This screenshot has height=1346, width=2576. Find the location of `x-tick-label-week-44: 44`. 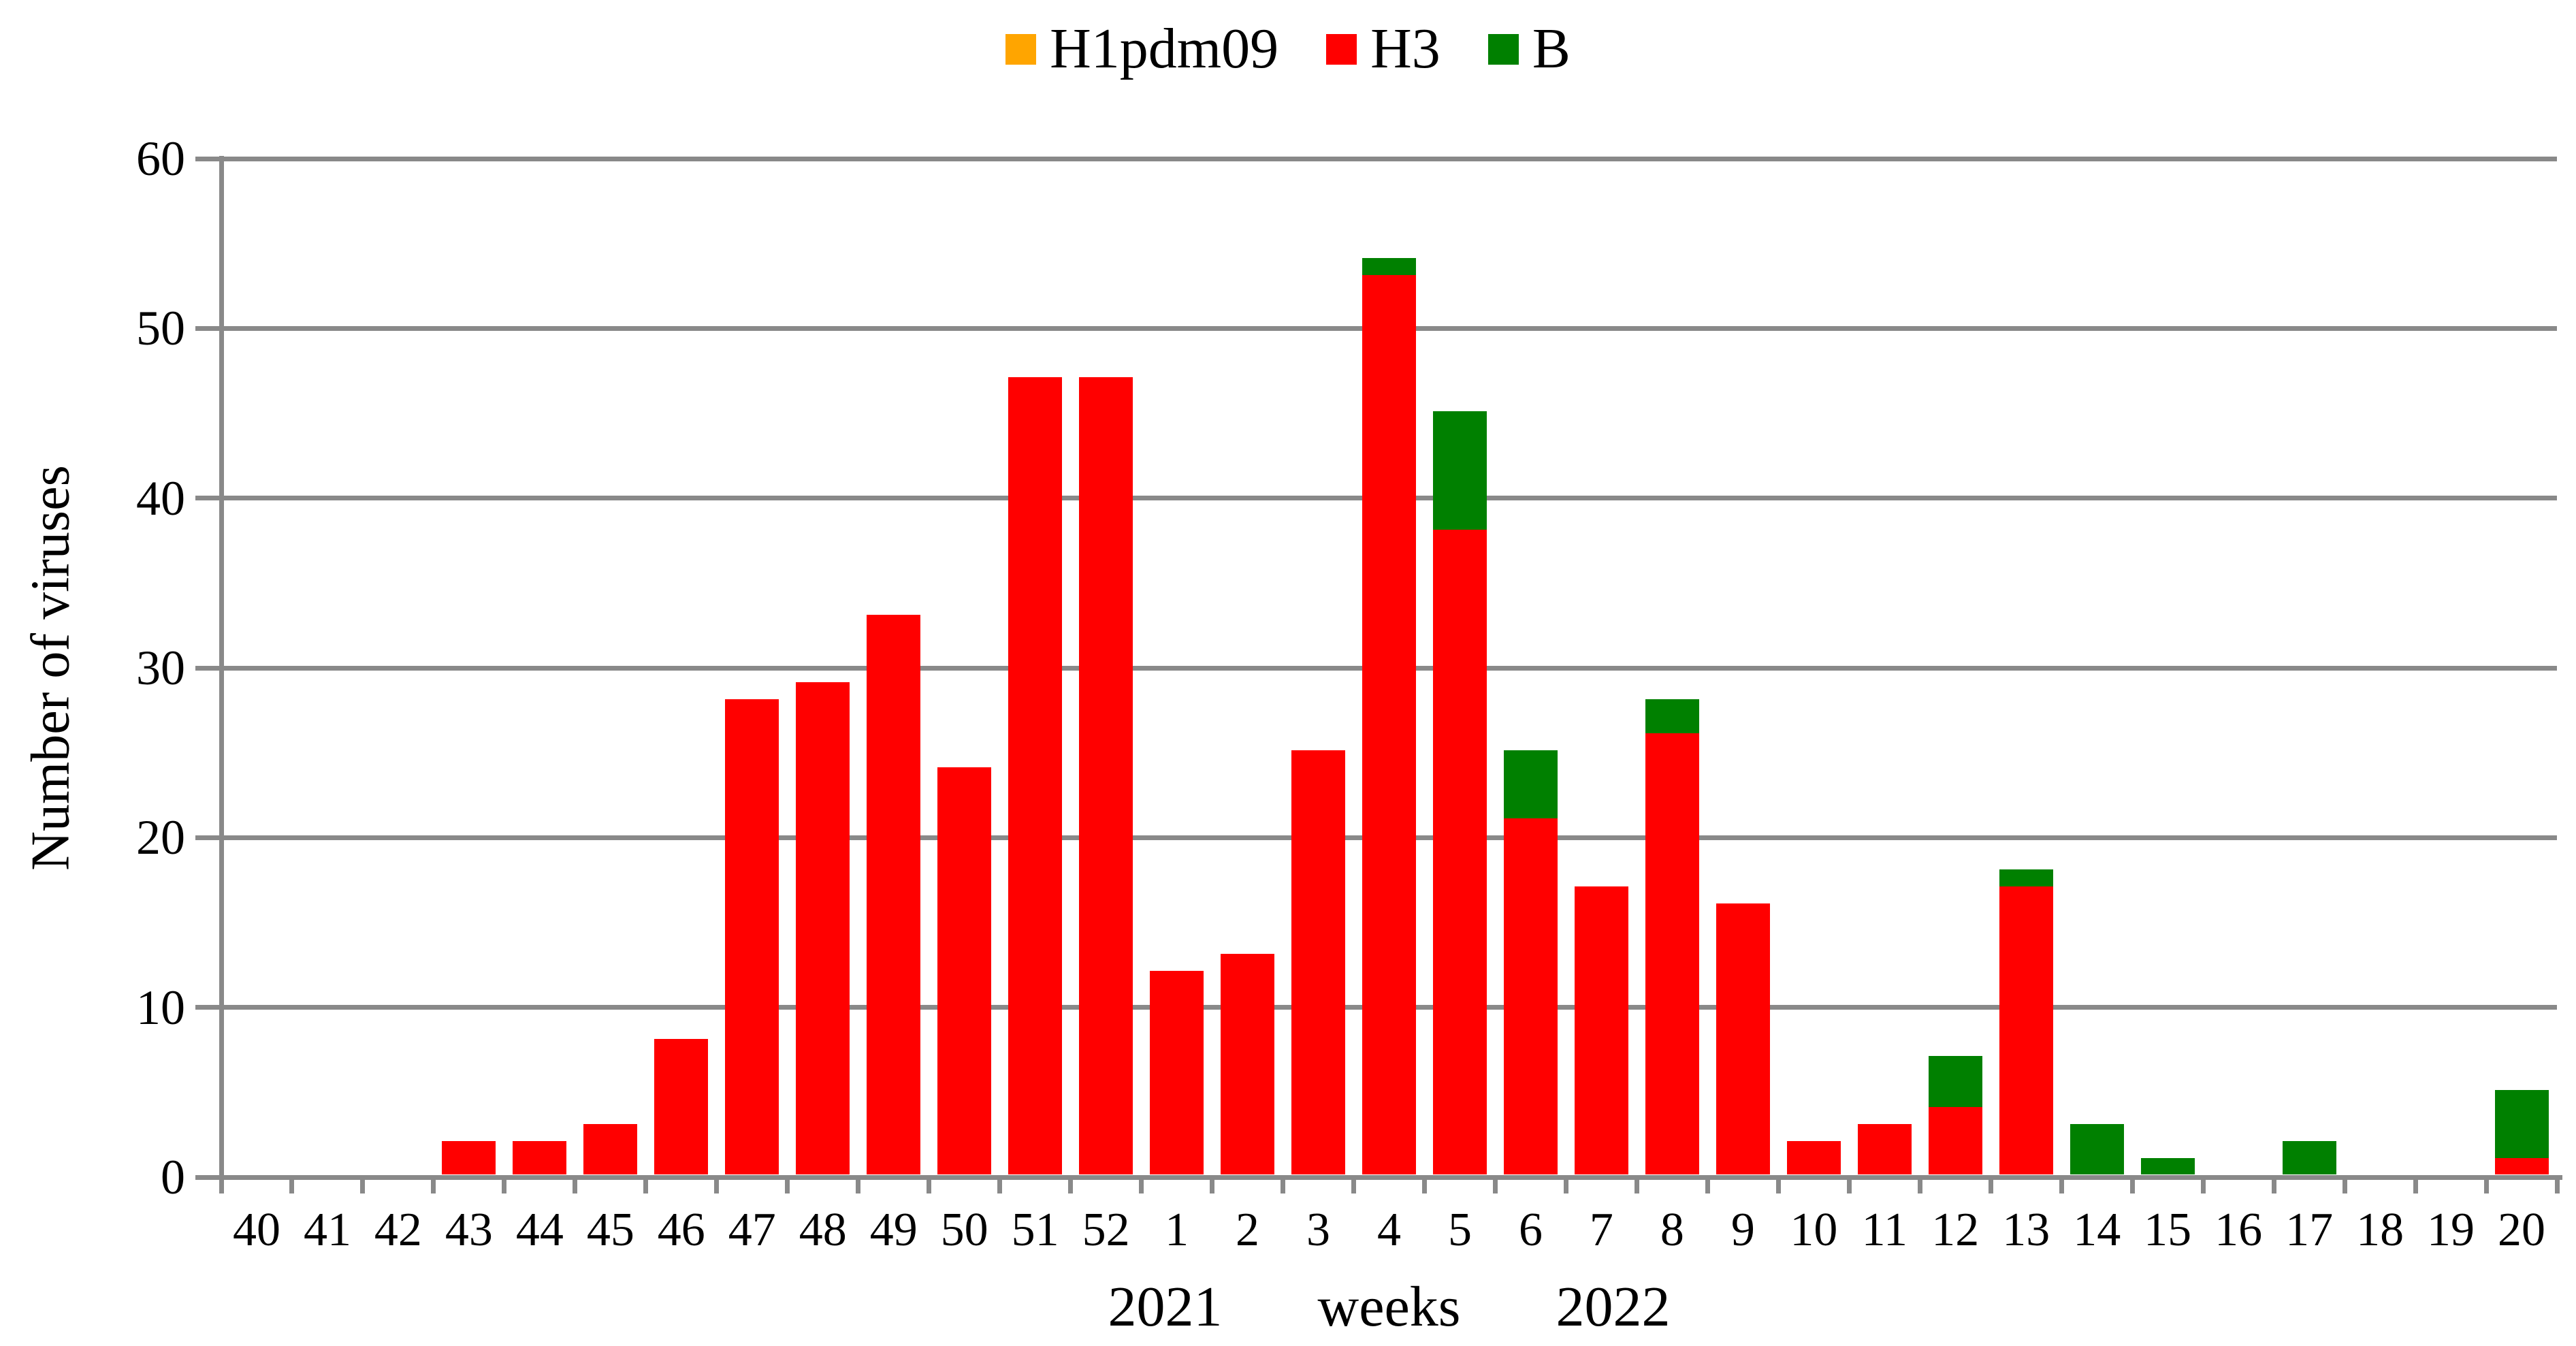

x-tick-label-week-44: 44 is located at coordinates (539, 1230).